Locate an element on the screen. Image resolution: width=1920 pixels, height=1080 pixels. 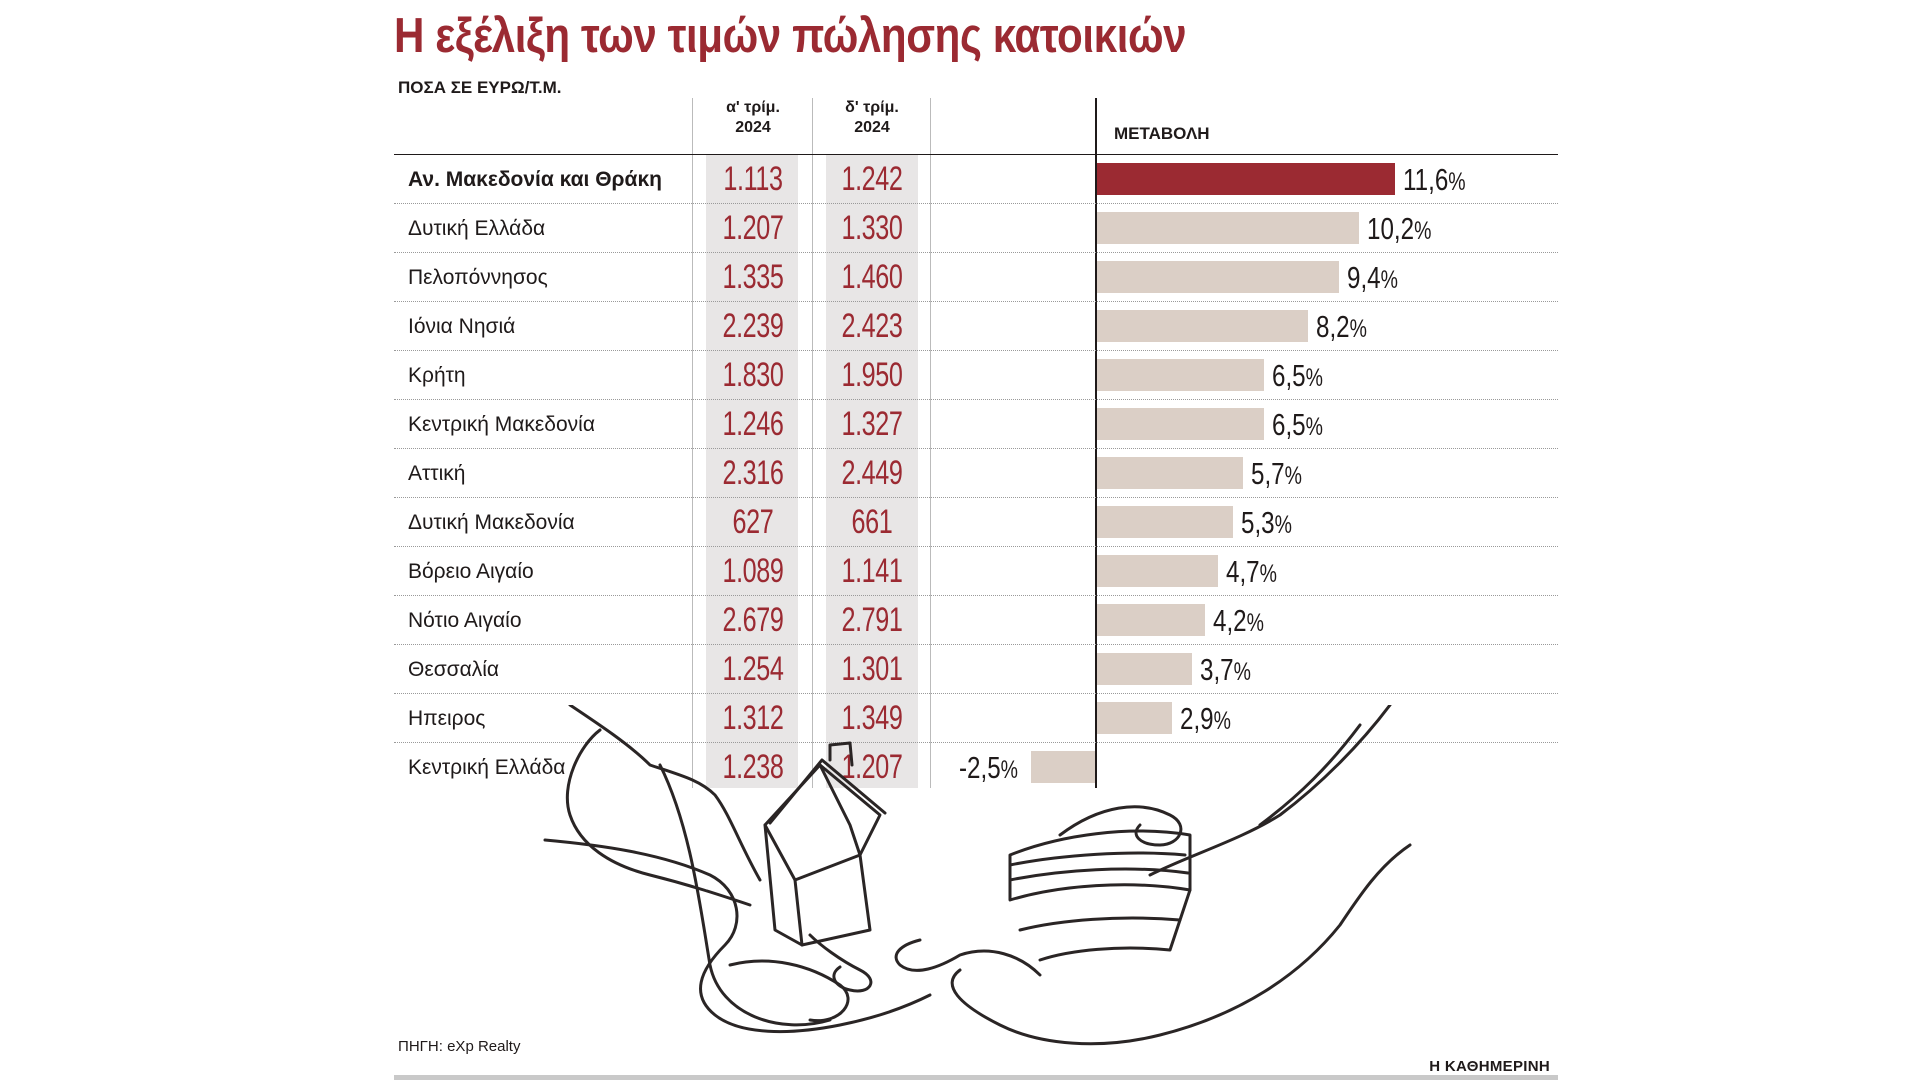
change-value-label: 11,6% is located at coordinates (1434, 179).